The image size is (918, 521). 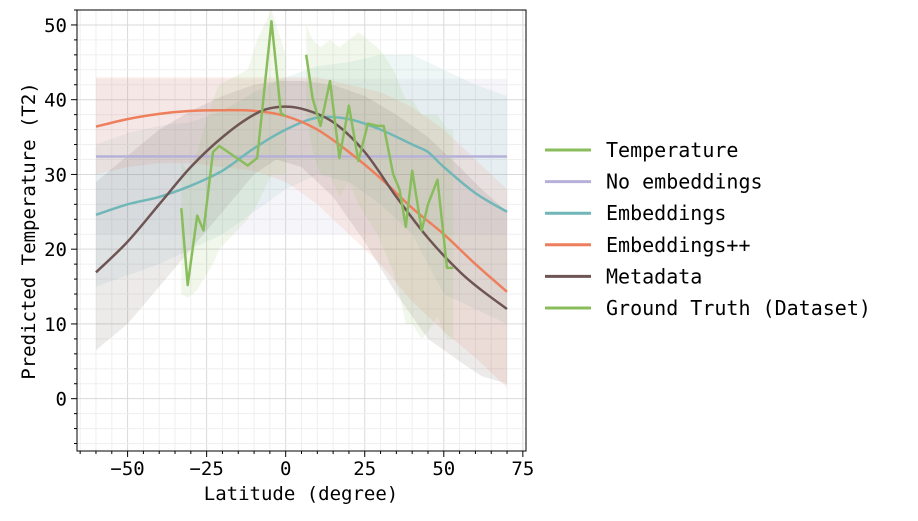 I want to click on series-line-temperature, so click(x=233, y=153).